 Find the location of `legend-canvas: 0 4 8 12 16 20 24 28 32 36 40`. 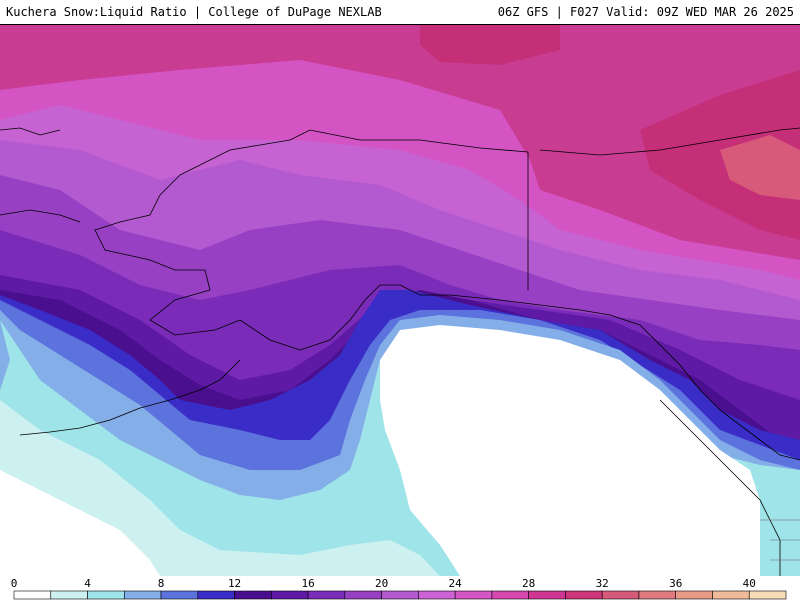

legend-canvas: 0 4 8 12 16 20 24 28 32 36 40 is located at coordinates (399, 588).